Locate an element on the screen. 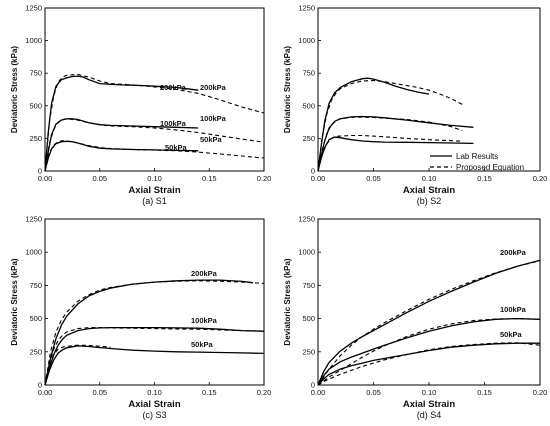 The width and height of the screenshot is (550, 426). panel-caption: (d) S4 is located at coordinates (429, 415).